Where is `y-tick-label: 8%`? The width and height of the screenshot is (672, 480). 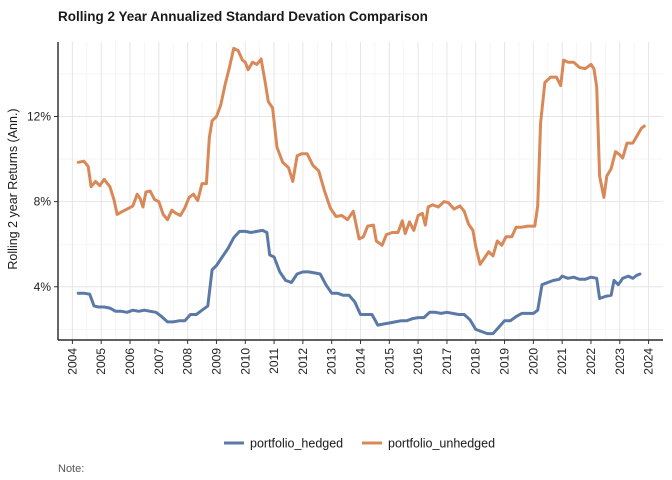 y-tick-label: 8% is located at coordinates (43, 202).